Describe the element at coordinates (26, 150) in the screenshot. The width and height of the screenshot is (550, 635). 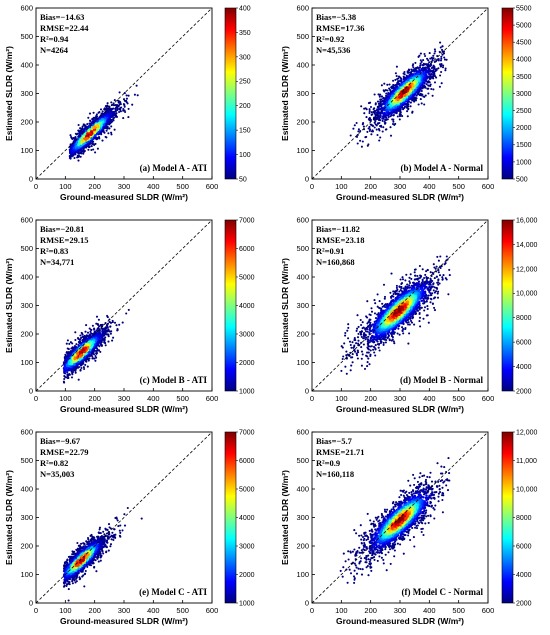
I see `y-tick-label: 100` at that location.